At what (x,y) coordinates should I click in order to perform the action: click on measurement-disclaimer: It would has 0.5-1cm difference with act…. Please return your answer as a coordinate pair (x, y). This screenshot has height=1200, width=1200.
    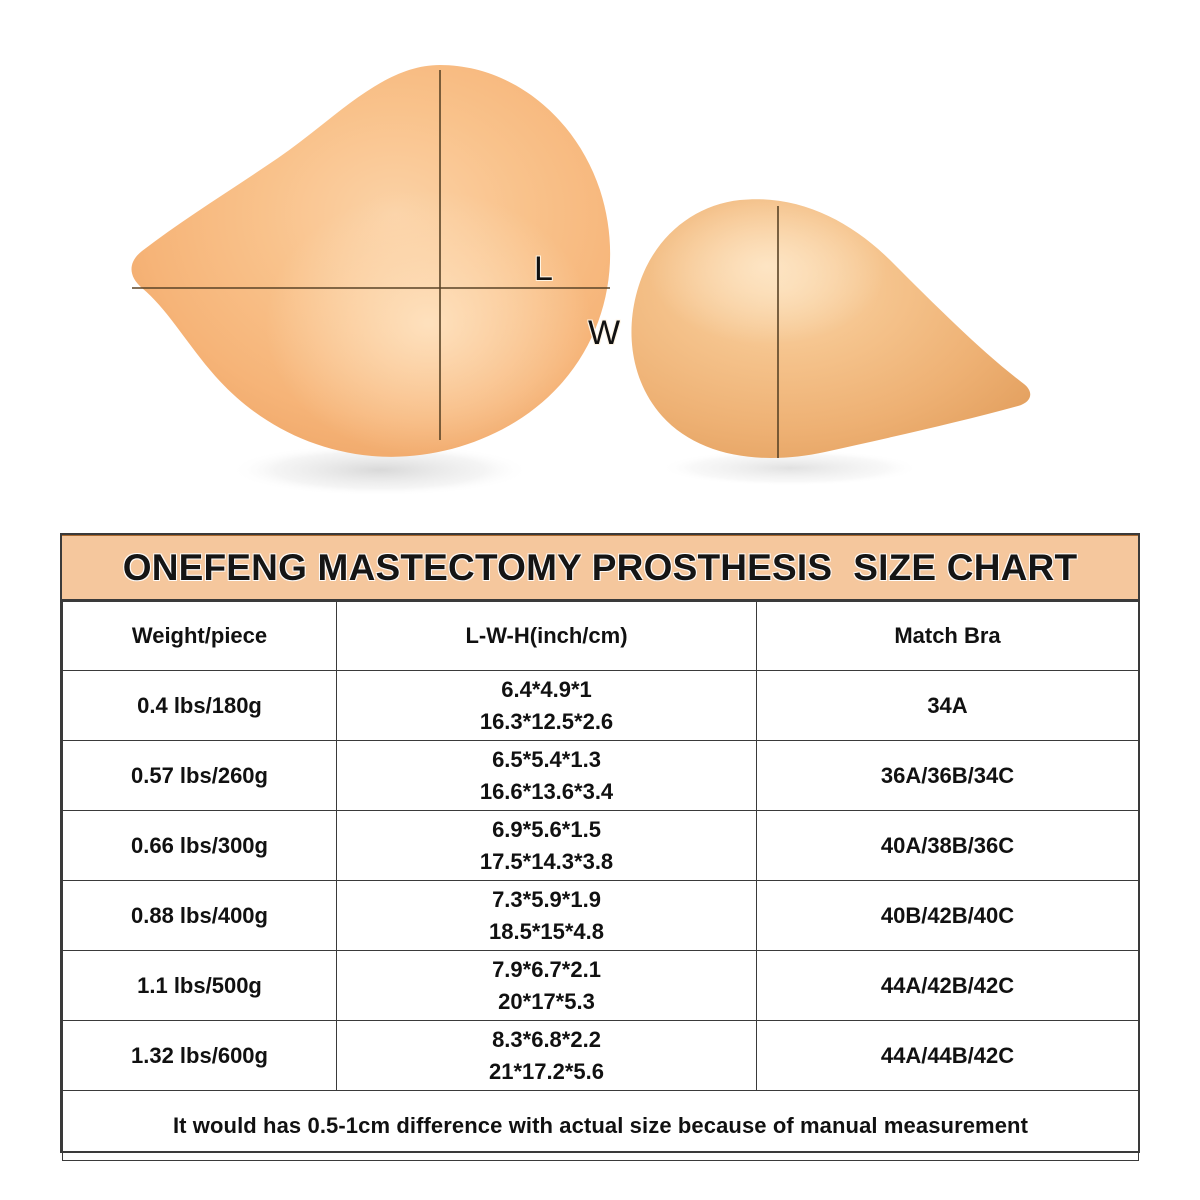
    Looking at the image, I should click on (600, 1125).